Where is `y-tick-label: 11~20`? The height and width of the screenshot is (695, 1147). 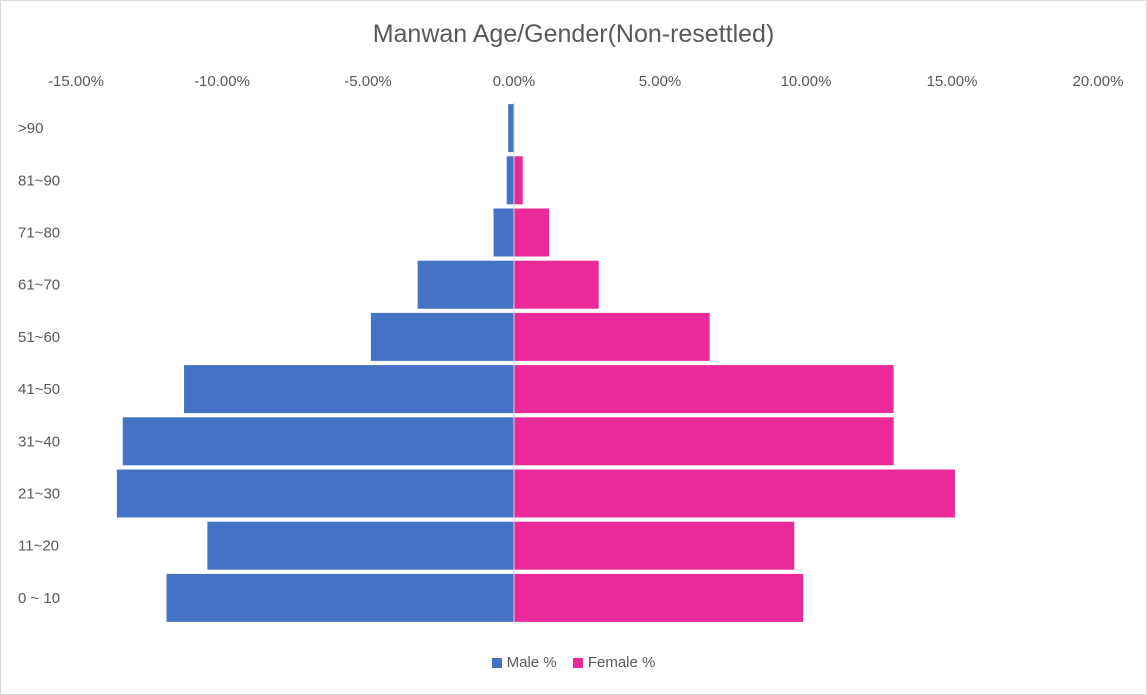
y-tick-label: 11~20 is located at coordinates (38, 546).